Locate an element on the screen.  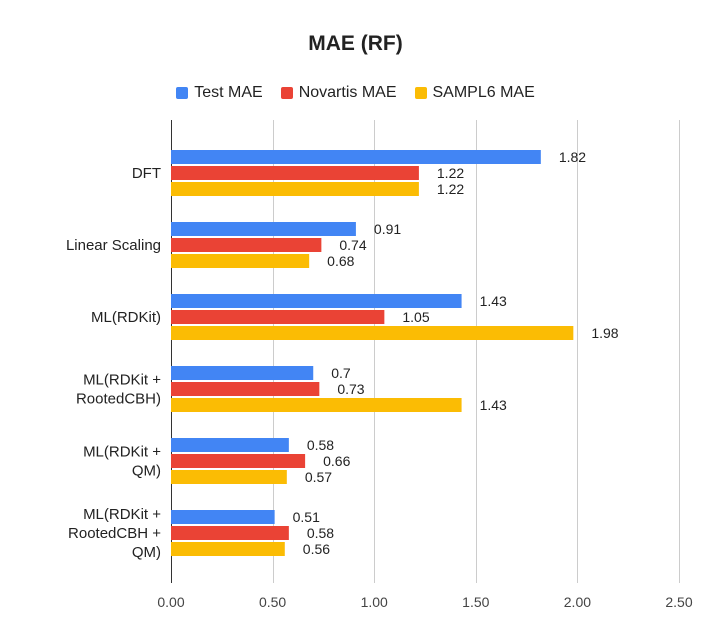
legend-label-sampl6-mae: SAMPL6 MAE is located at coordinates (483, 92).